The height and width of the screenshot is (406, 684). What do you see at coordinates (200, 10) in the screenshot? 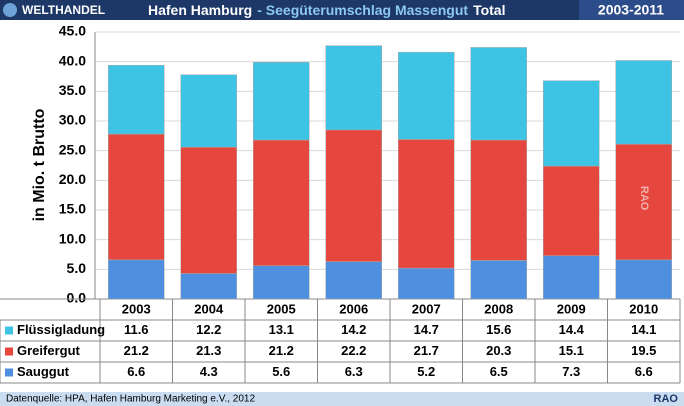
I see `title-part: Hafen Hamburg` at bounding box center [200, 10].